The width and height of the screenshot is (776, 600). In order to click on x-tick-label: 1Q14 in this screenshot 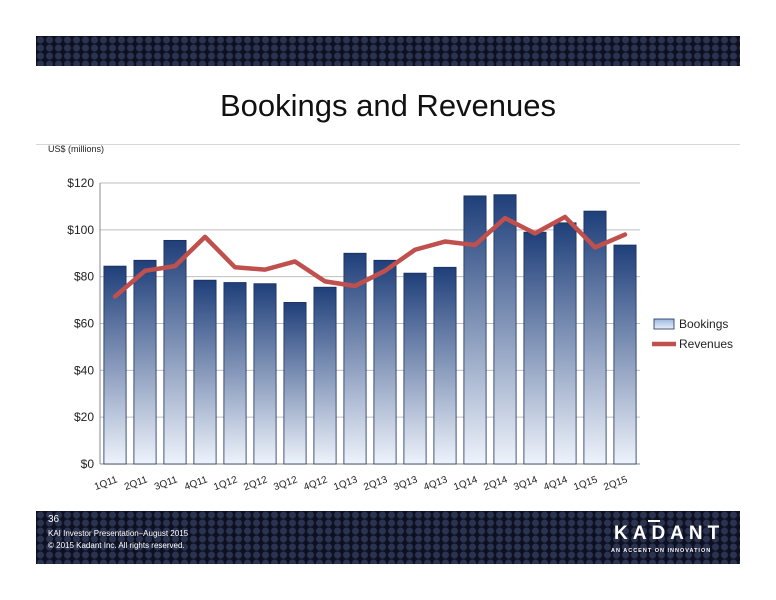, I will do `click(465, 483)`.